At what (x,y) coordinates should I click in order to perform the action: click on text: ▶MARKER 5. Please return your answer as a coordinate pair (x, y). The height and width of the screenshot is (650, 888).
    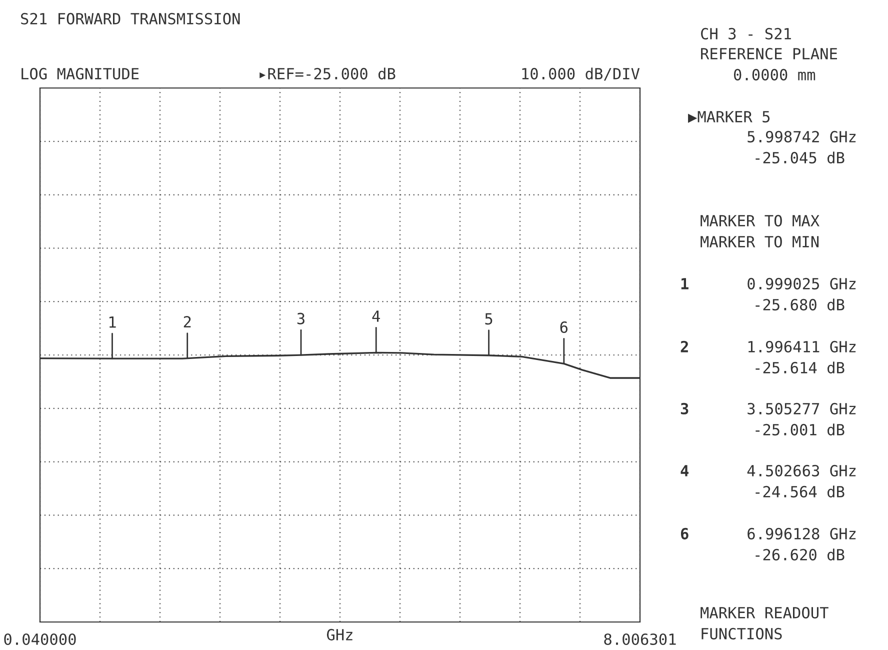
    Looking at the image, I should click on (729, 117).